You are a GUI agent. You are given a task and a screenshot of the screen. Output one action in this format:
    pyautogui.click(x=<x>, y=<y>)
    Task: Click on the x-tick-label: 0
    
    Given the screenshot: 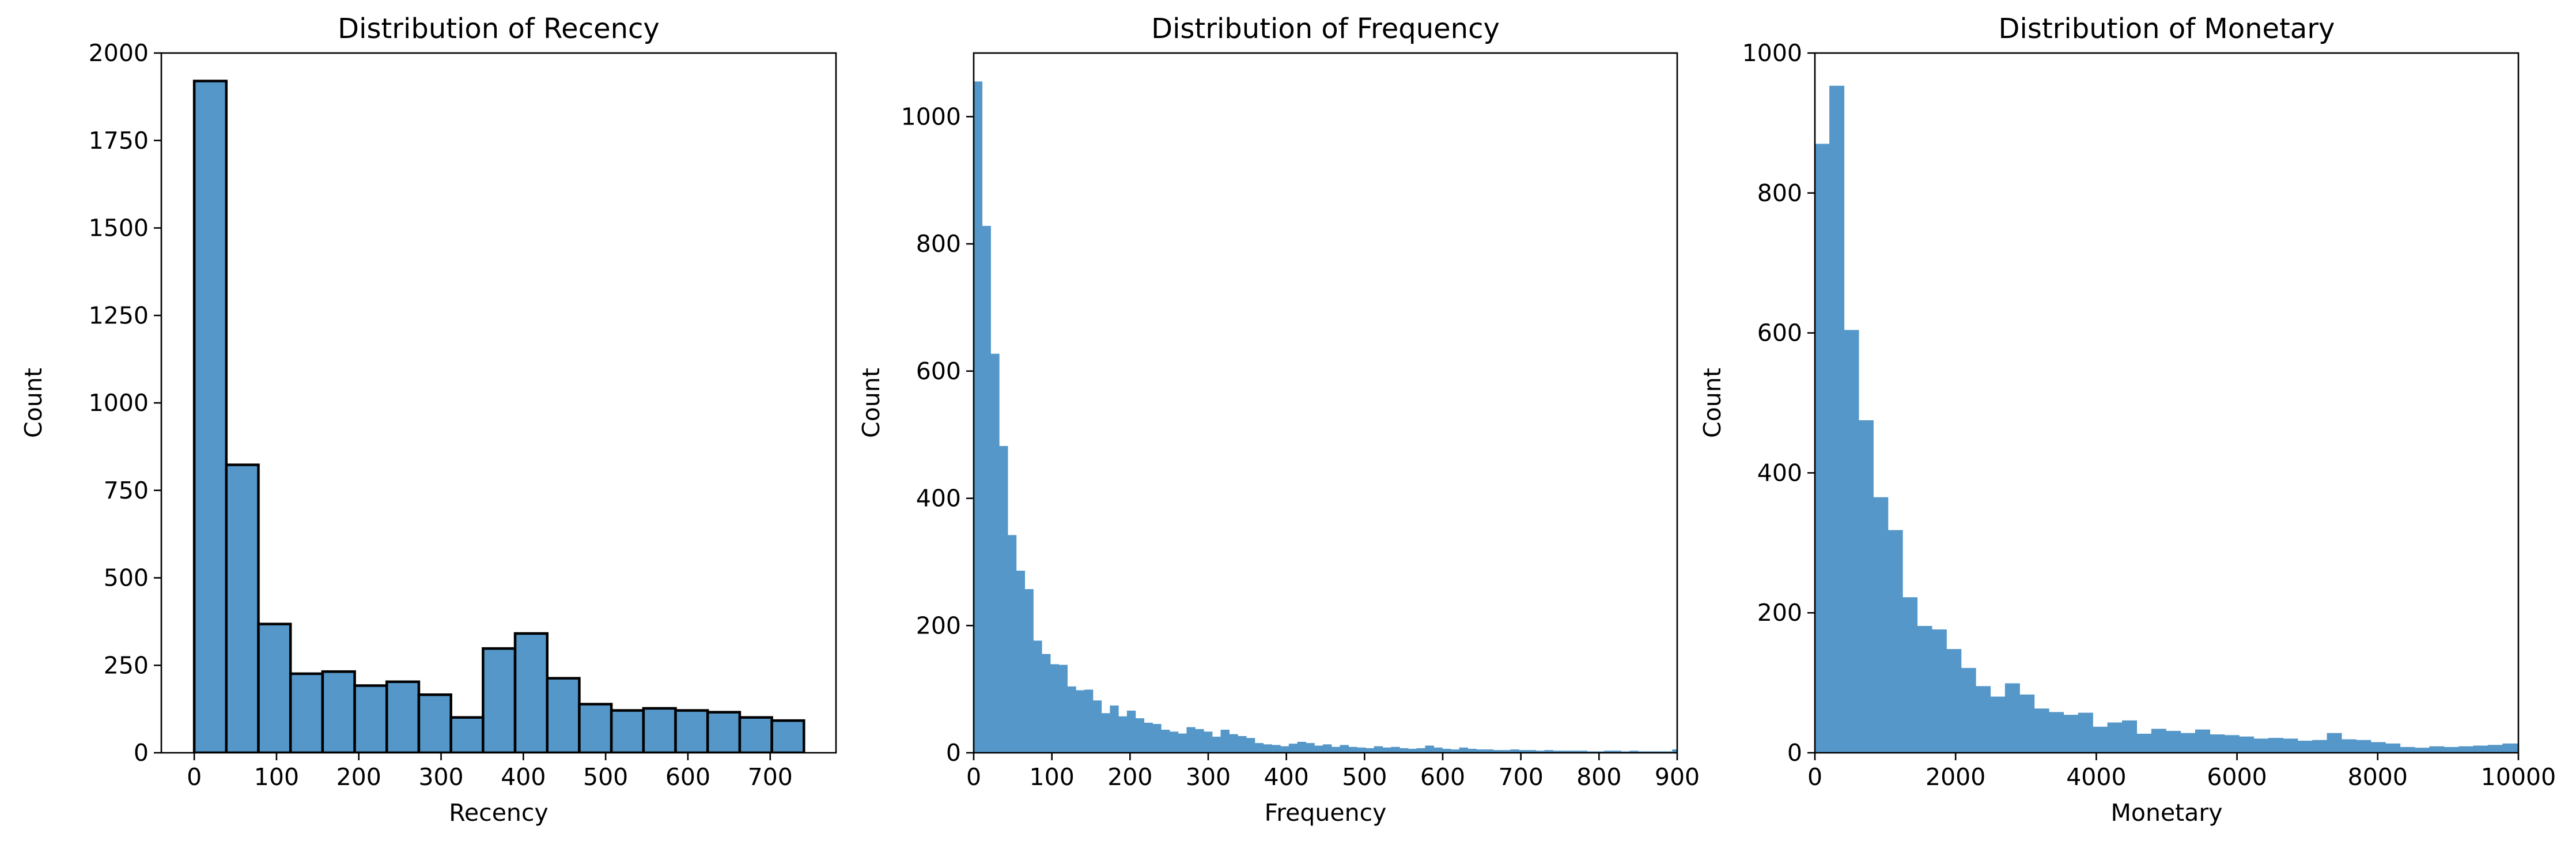 What is the action you would take?
    pyautogui.click(x=194, y=777)
    